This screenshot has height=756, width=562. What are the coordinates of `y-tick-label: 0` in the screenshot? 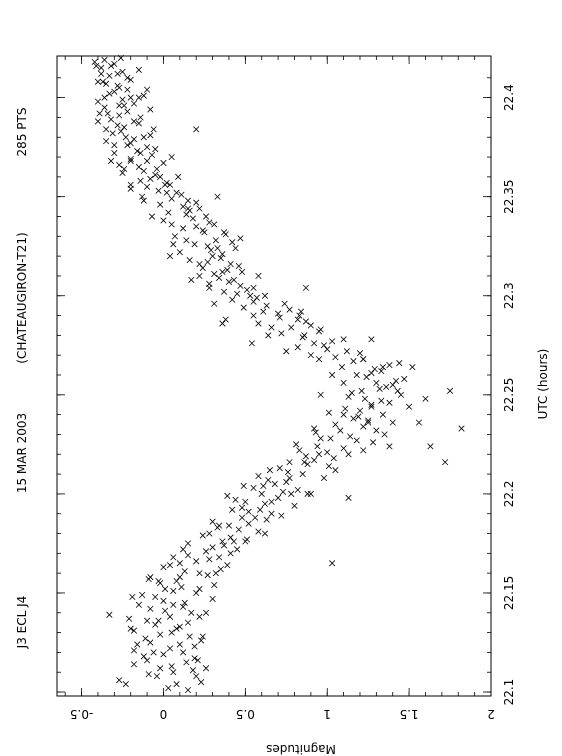 It's located at (164, 714).